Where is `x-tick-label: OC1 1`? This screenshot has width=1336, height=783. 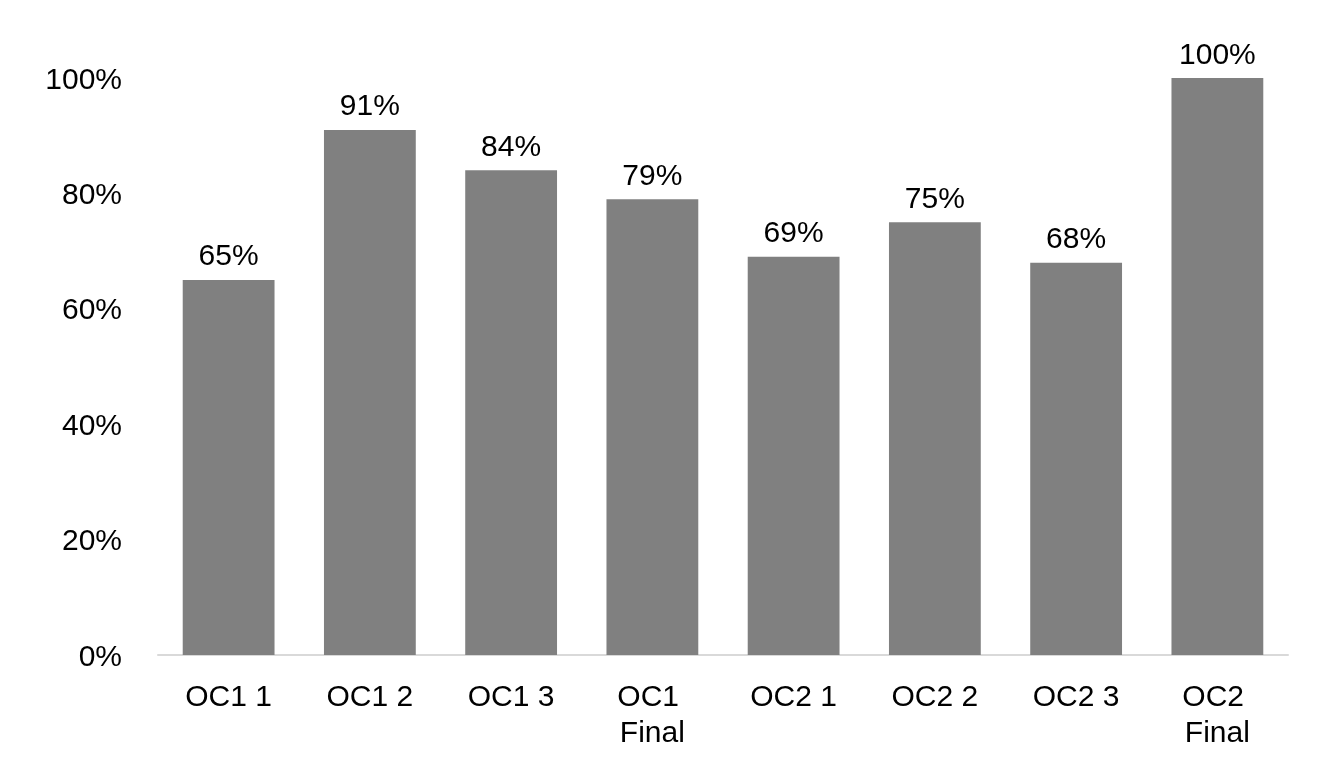
x-tick-label: OC1 1 is located at coordinates (228, 695).